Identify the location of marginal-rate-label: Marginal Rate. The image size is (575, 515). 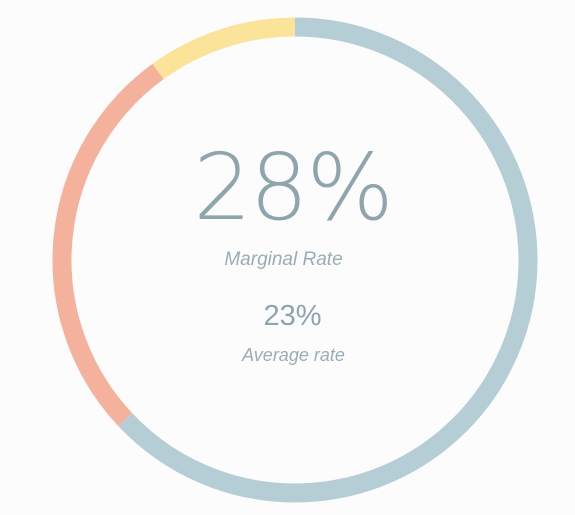
(283, 259).